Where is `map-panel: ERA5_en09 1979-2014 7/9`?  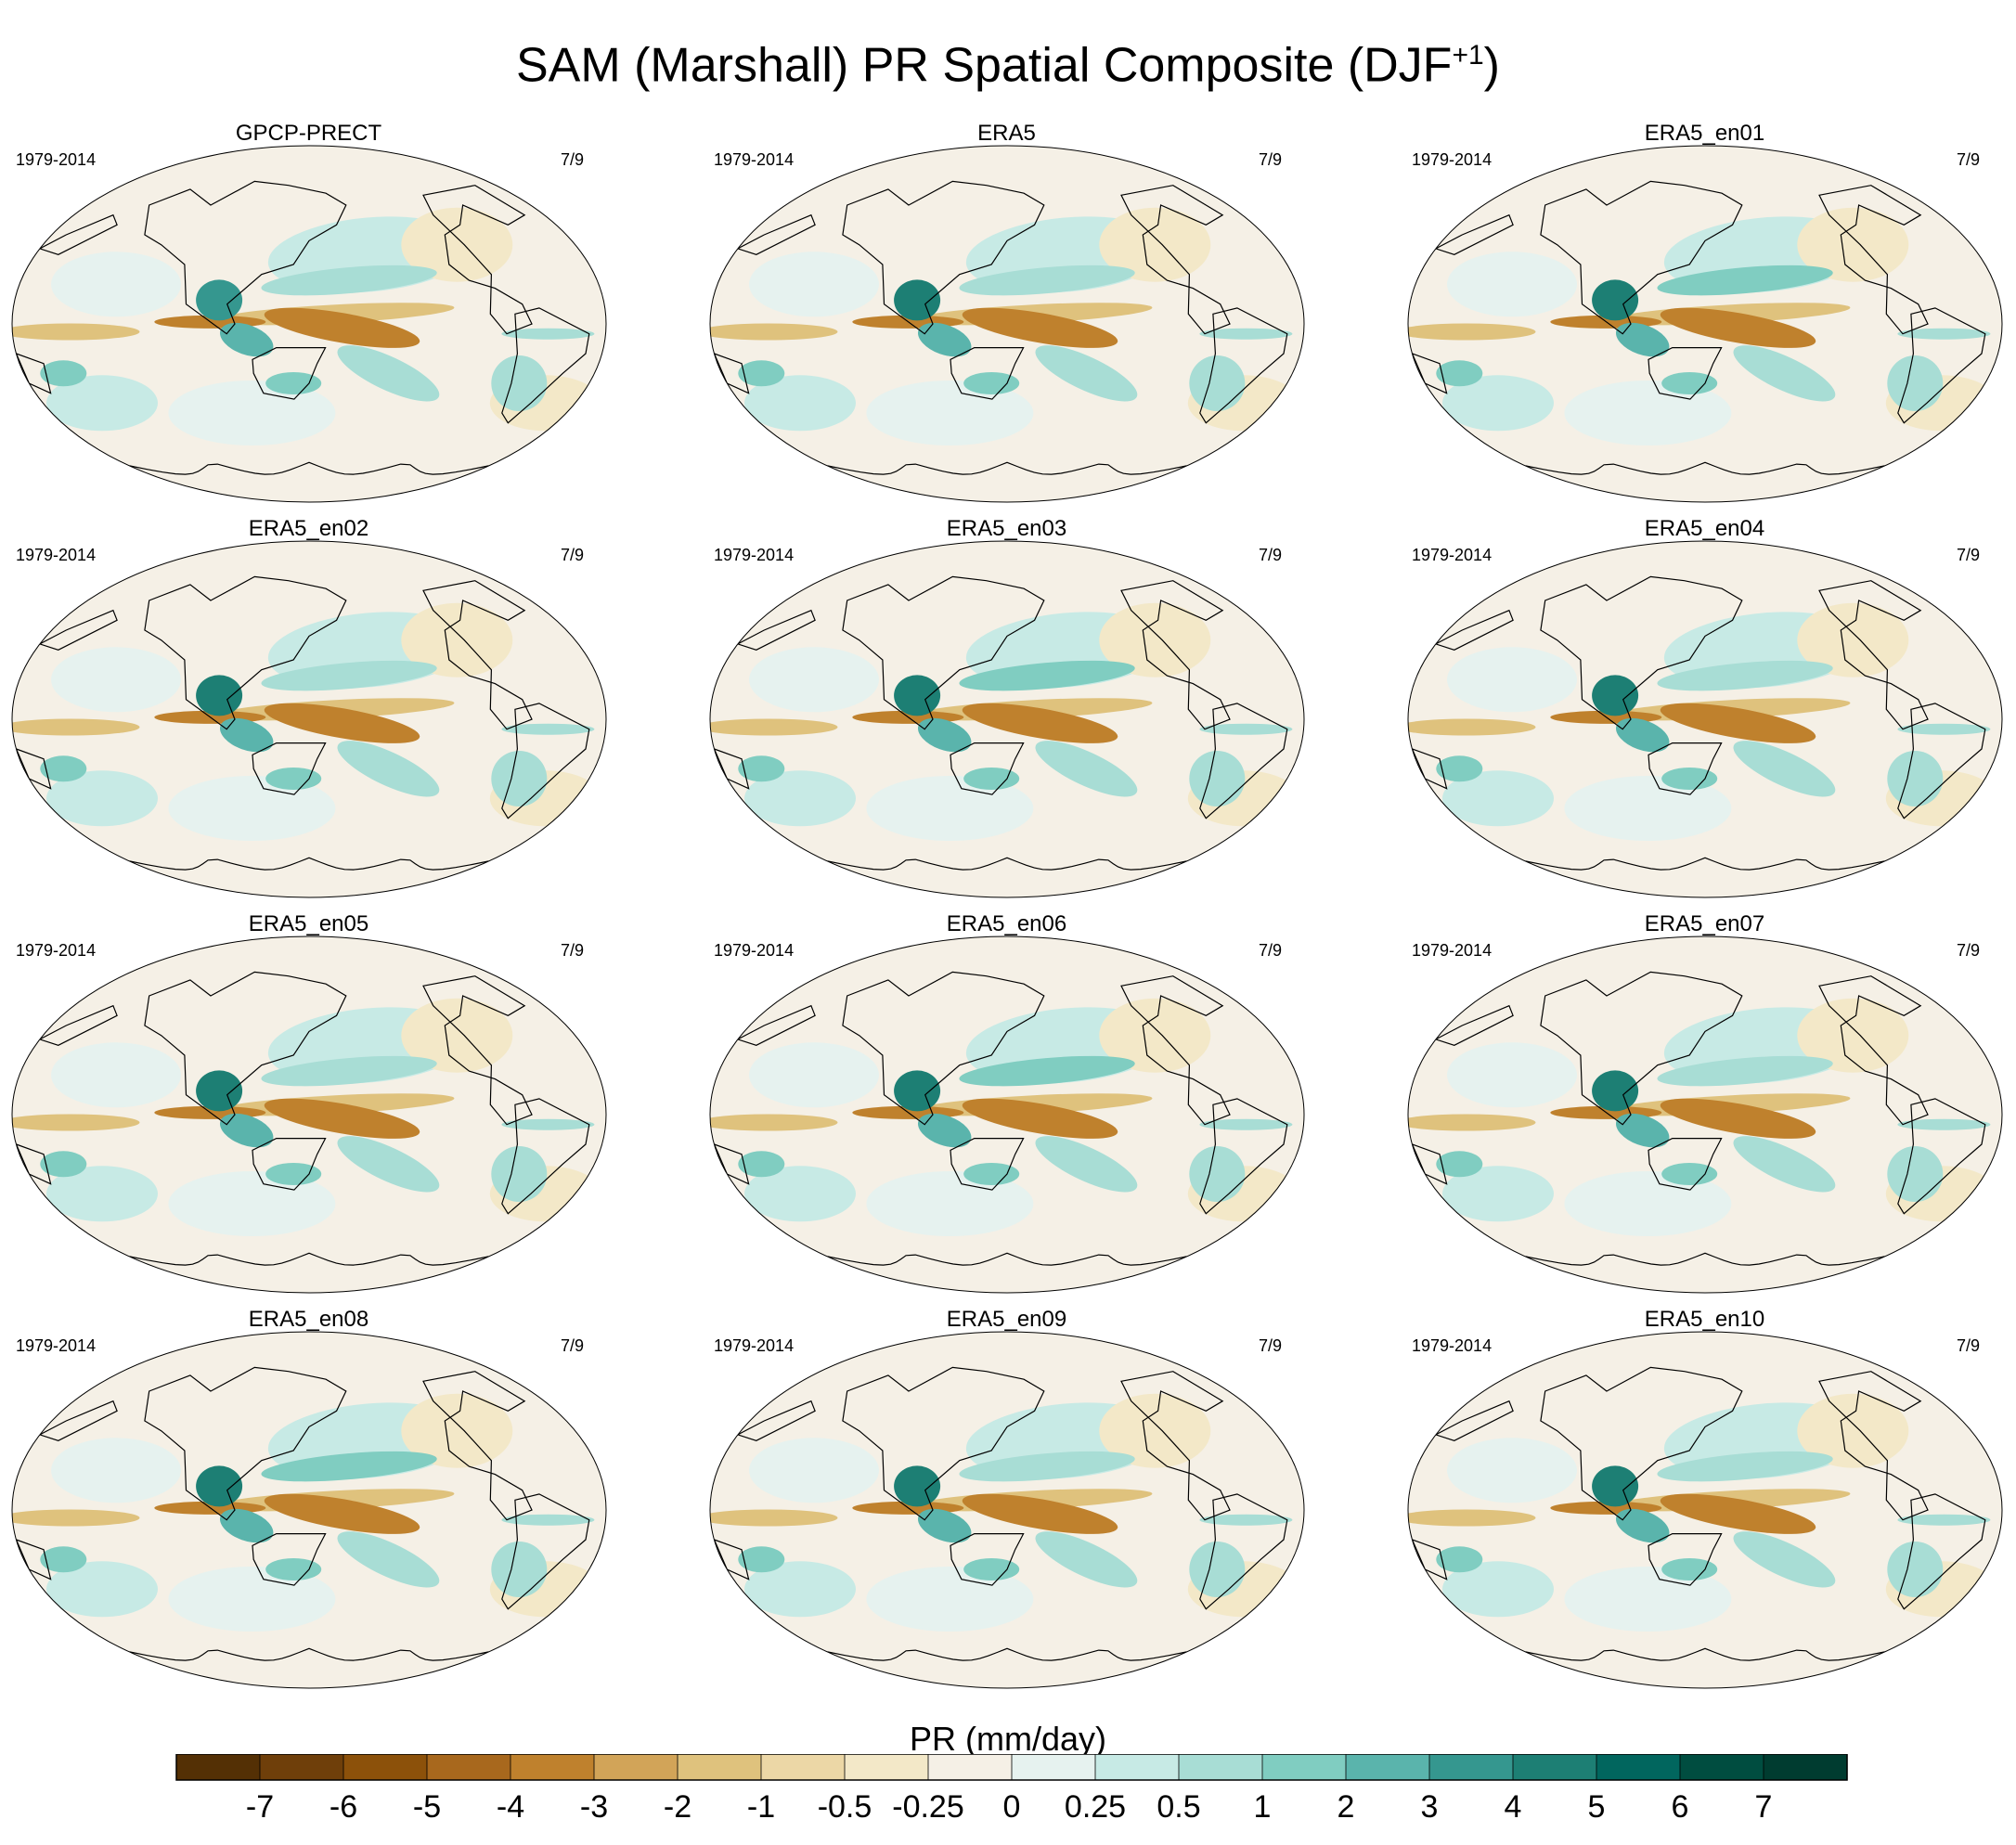
map-panel: ERA5_en09 1979-2014 7/9 is located at coordinates (1032, 1506).